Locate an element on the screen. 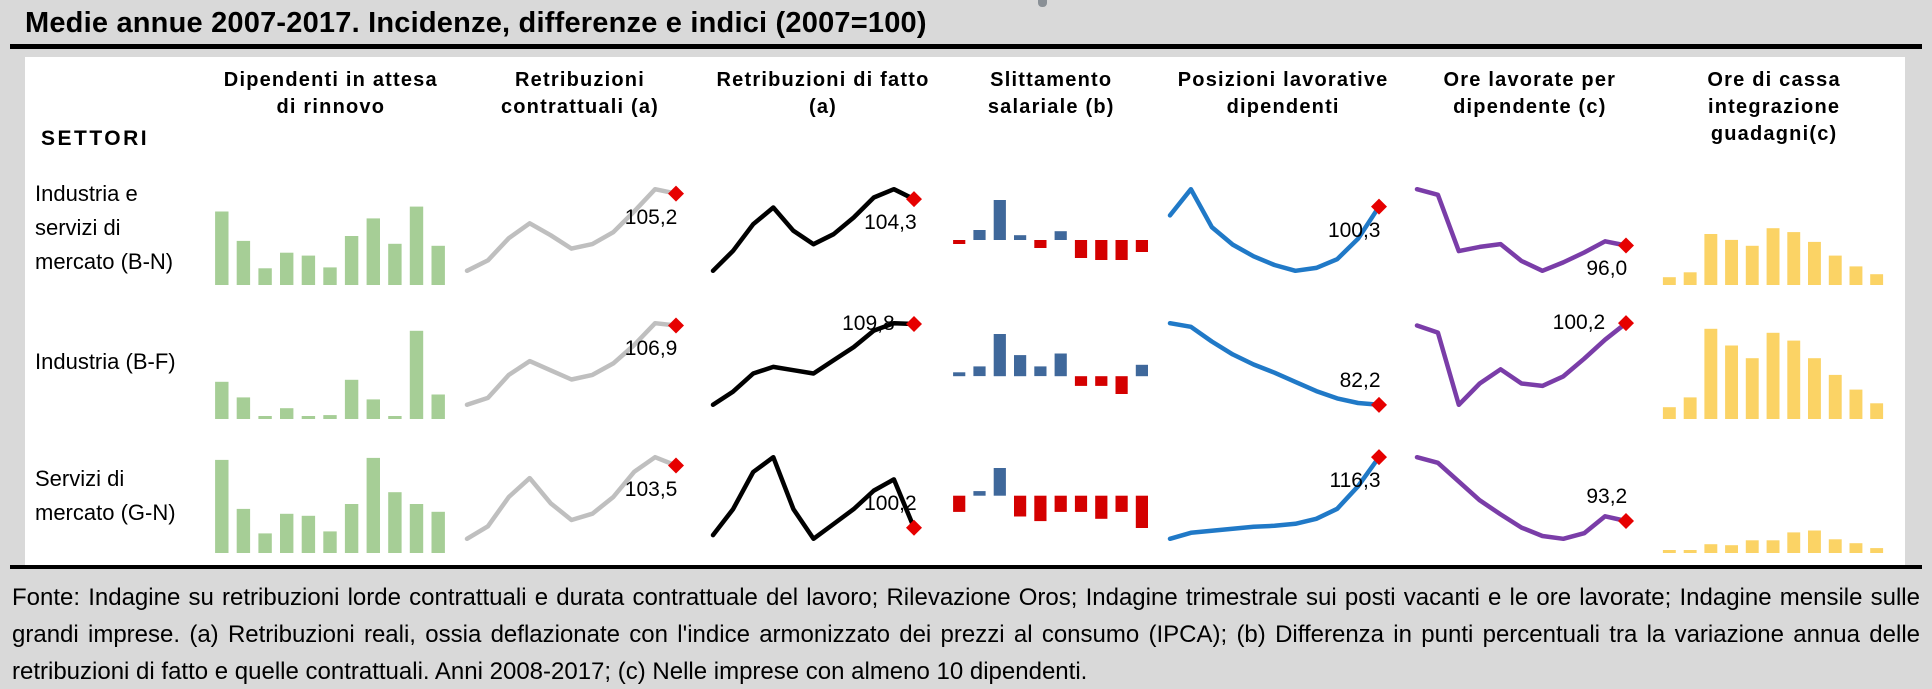  sparkline-retribuzioni-fatto-gn is located at coordinates (821, 498).